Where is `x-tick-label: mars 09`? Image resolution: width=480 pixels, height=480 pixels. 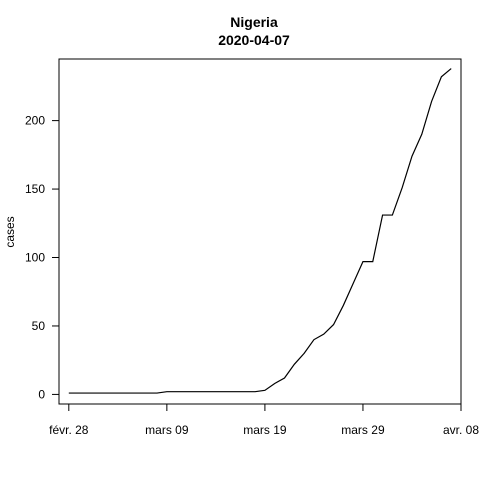
x-tick-label: mars 09 is located at coordinates (167, 430).